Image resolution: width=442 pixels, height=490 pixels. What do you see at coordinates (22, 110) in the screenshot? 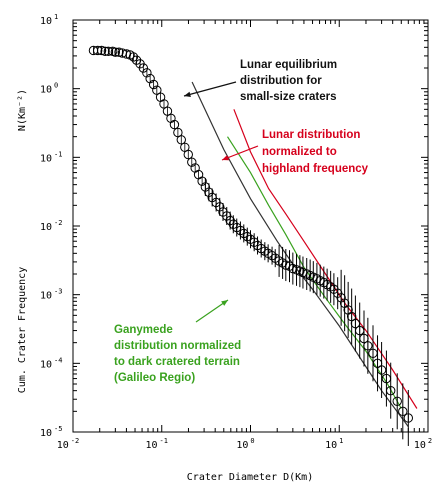
I see `y-axis-units: N(Km⁻²)` at bounding box center [22, 110].